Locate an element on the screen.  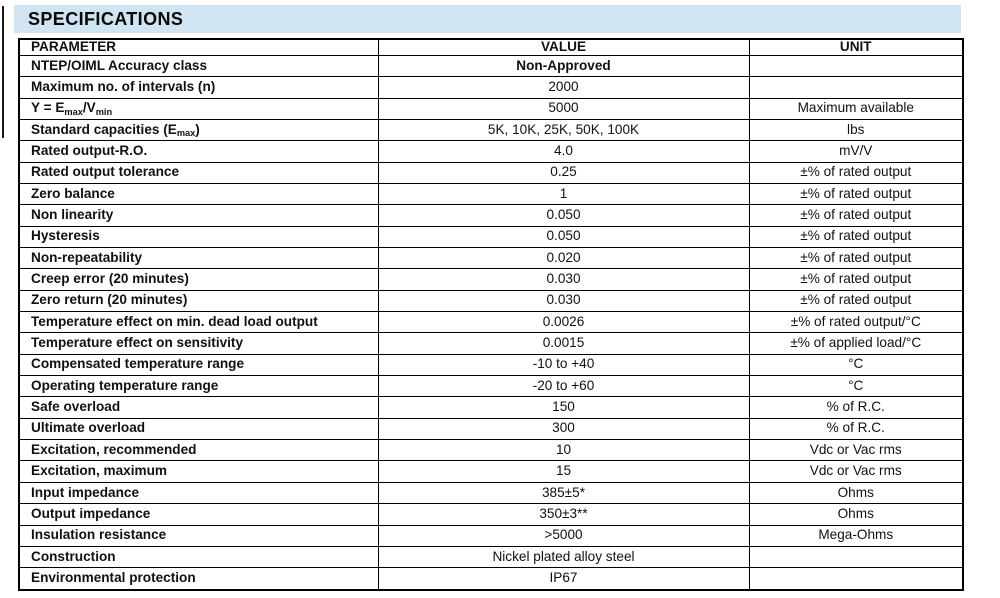
table-row: Ultimate overload 300% of R.C. is located at coordinates (491, 429).